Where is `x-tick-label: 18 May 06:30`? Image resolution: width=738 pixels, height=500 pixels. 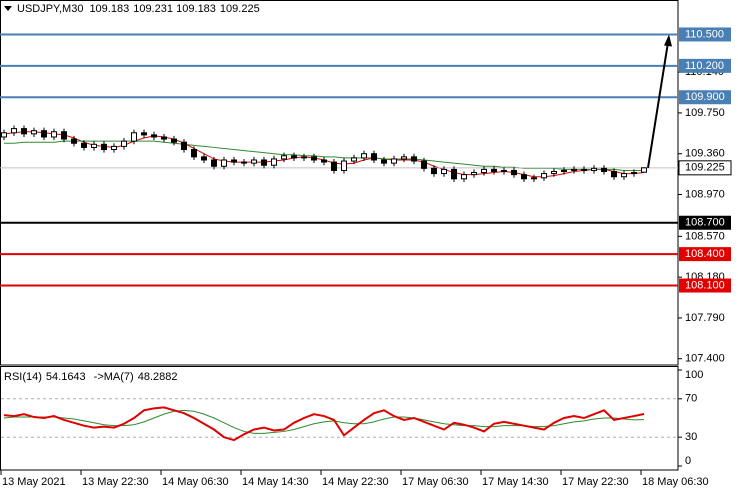
x-tick-label: 18 May 06:30 is located at coordinates (675, 482).